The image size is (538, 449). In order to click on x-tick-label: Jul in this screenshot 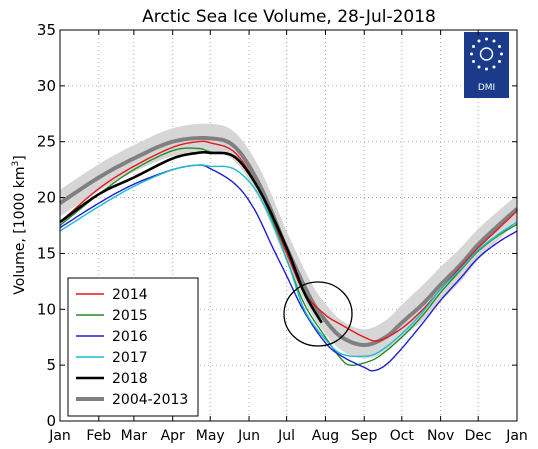, I will do `click(286, 436)`.